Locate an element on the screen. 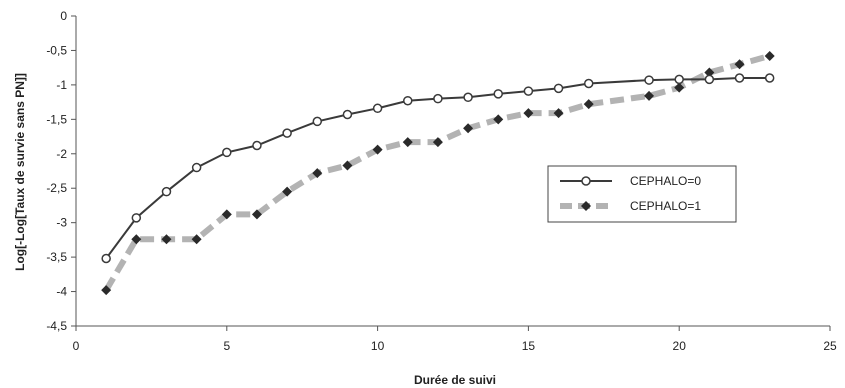  legend: CEPHALO=0 CEPHALO=1 is located at coordinates (642, 194).